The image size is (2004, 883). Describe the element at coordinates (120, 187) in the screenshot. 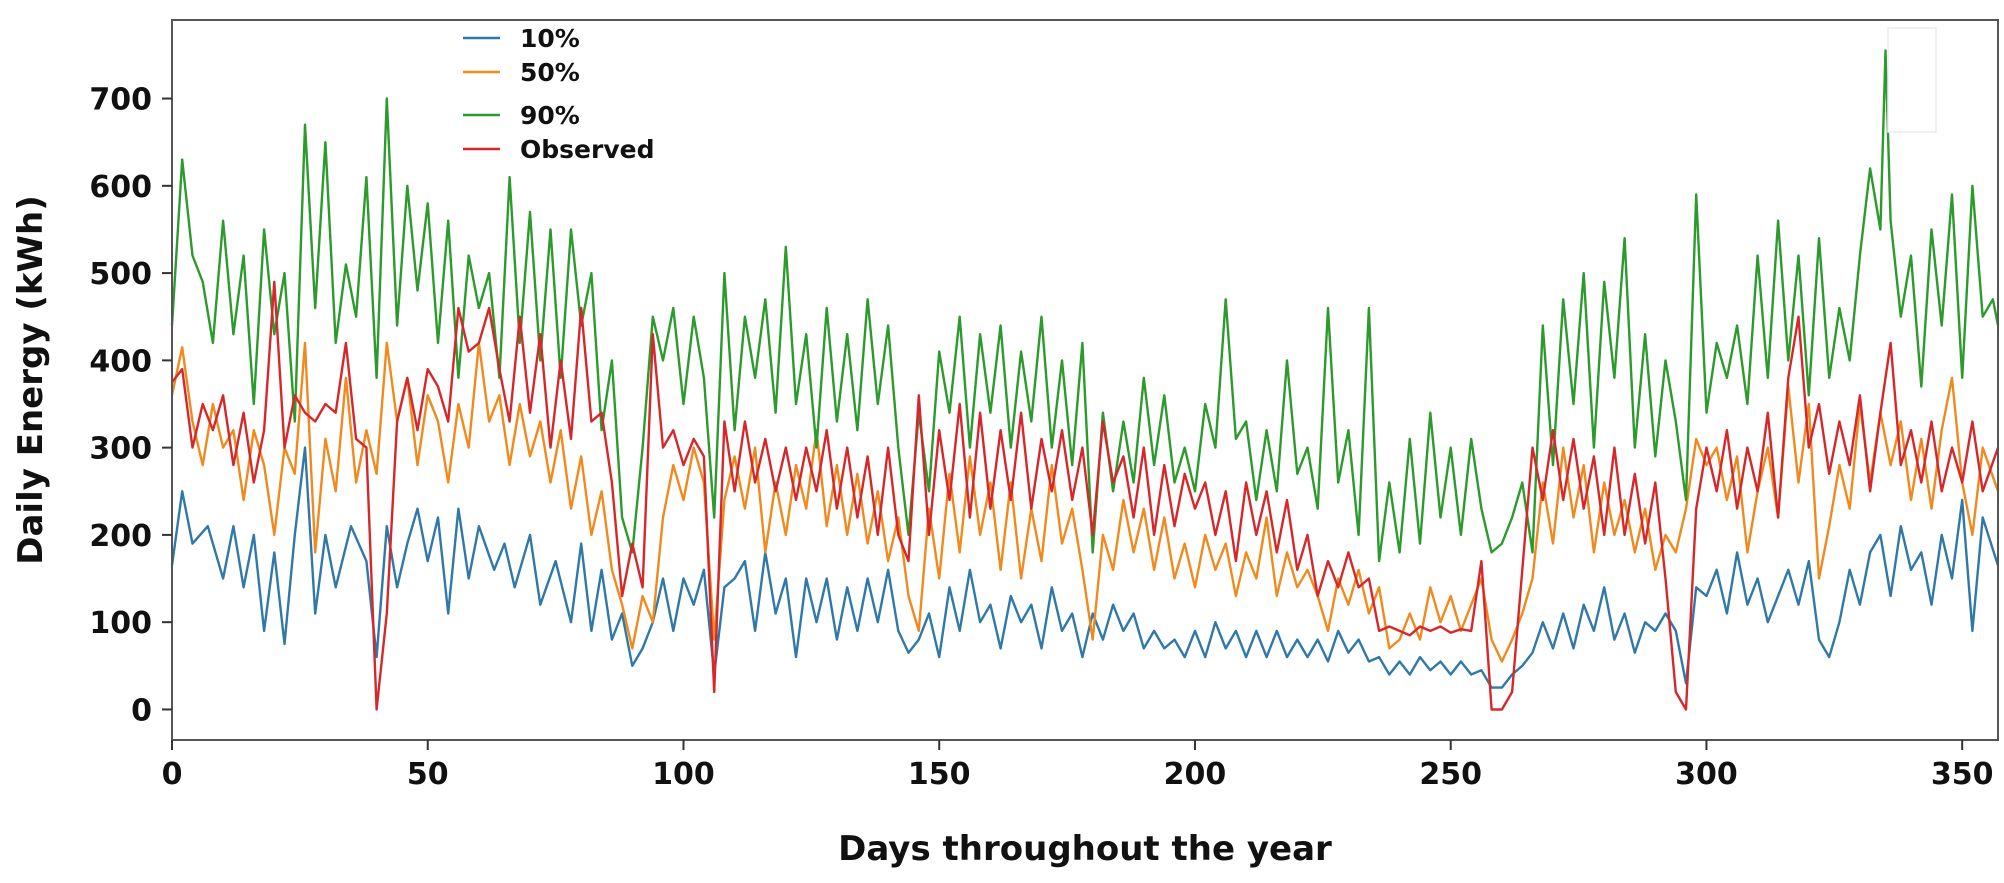

I see `y-tick-label: 600` at that location.